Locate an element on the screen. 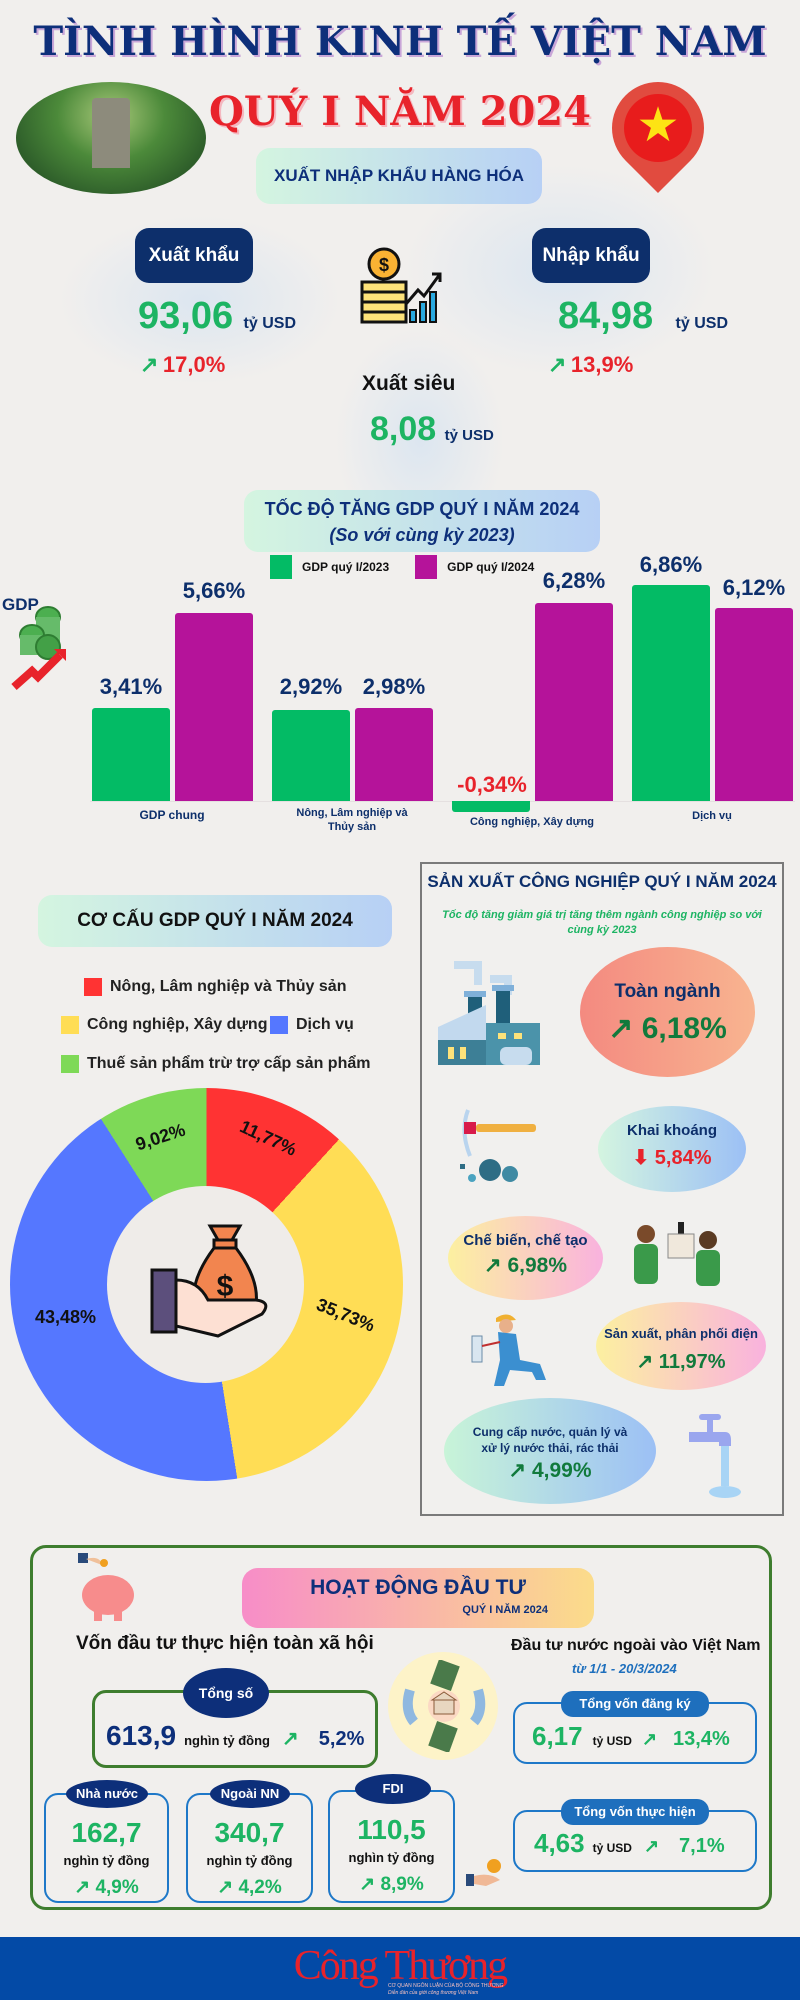  private-investment-growth: 4,2% is located at coordinates (260, 1887).